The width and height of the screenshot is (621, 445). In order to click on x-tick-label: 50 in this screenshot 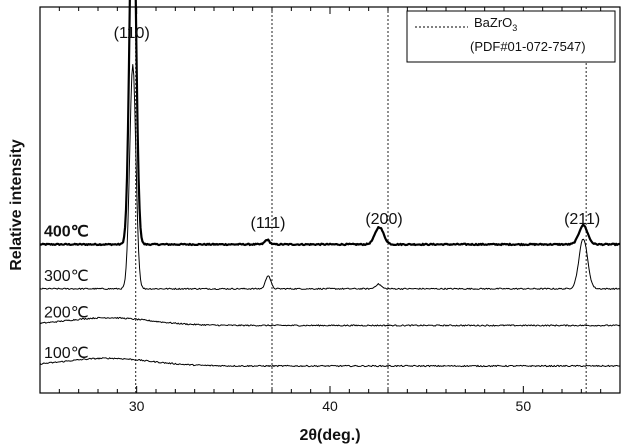, I will do `click(524, 406)`.